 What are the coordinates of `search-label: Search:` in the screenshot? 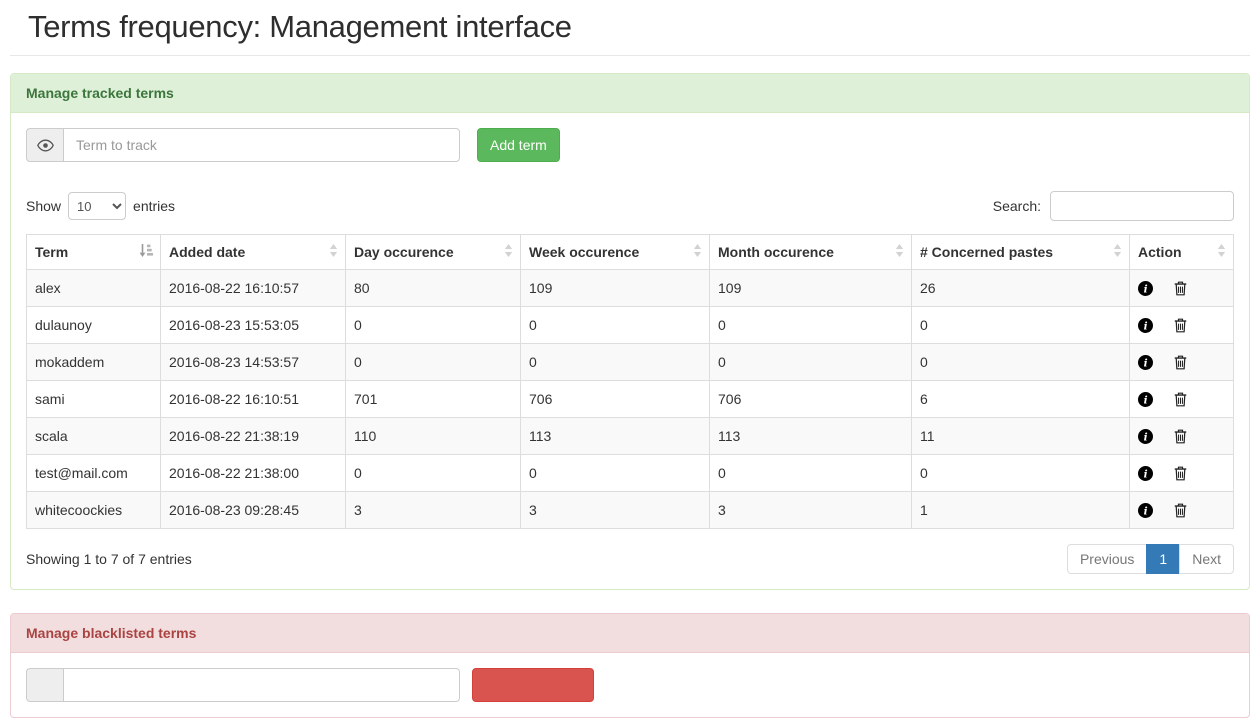 It's located at (1016, 206).